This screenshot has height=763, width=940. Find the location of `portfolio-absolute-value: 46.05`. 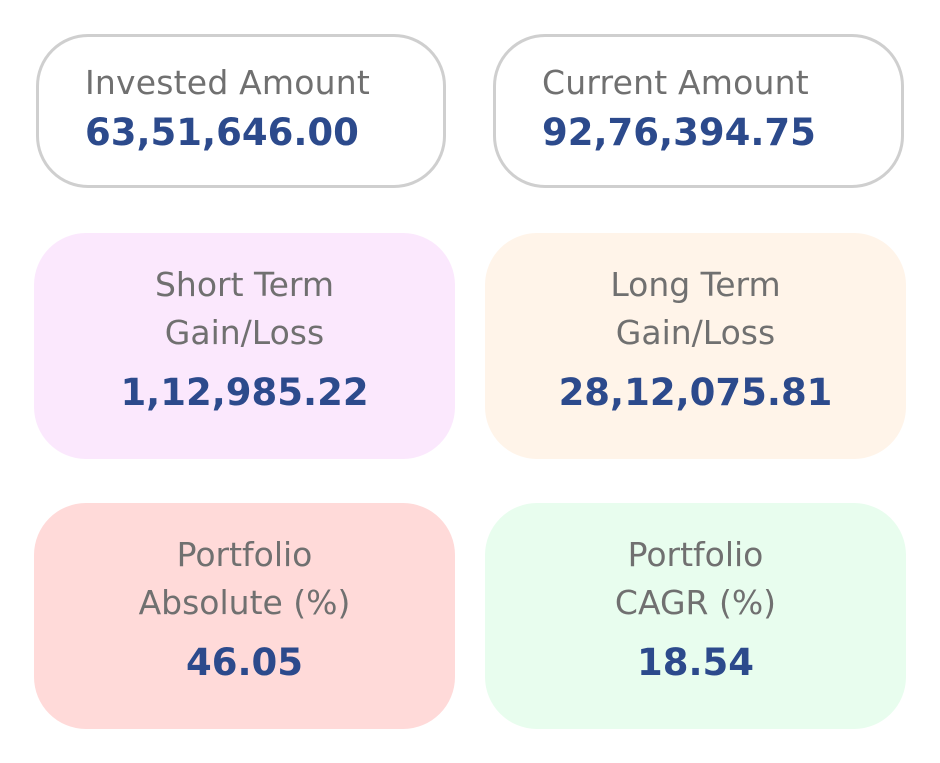

portfolio-absolute-value: 46.05 is located at coordinates (244, 662).